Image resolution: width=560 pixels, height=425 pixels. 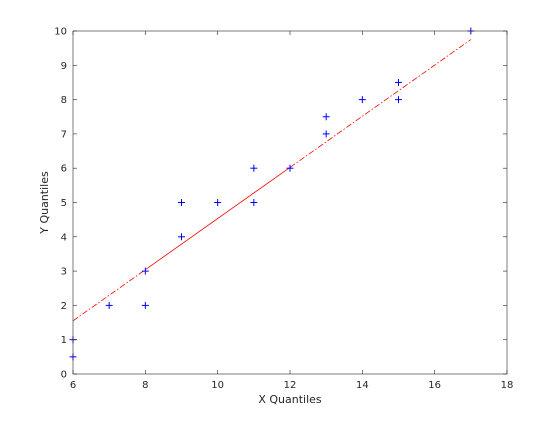 What do you see at coordinates (44, 203) in the screenshot?
I see `y-axis-label: Y Quantiles` at bounding box center [44, 203].